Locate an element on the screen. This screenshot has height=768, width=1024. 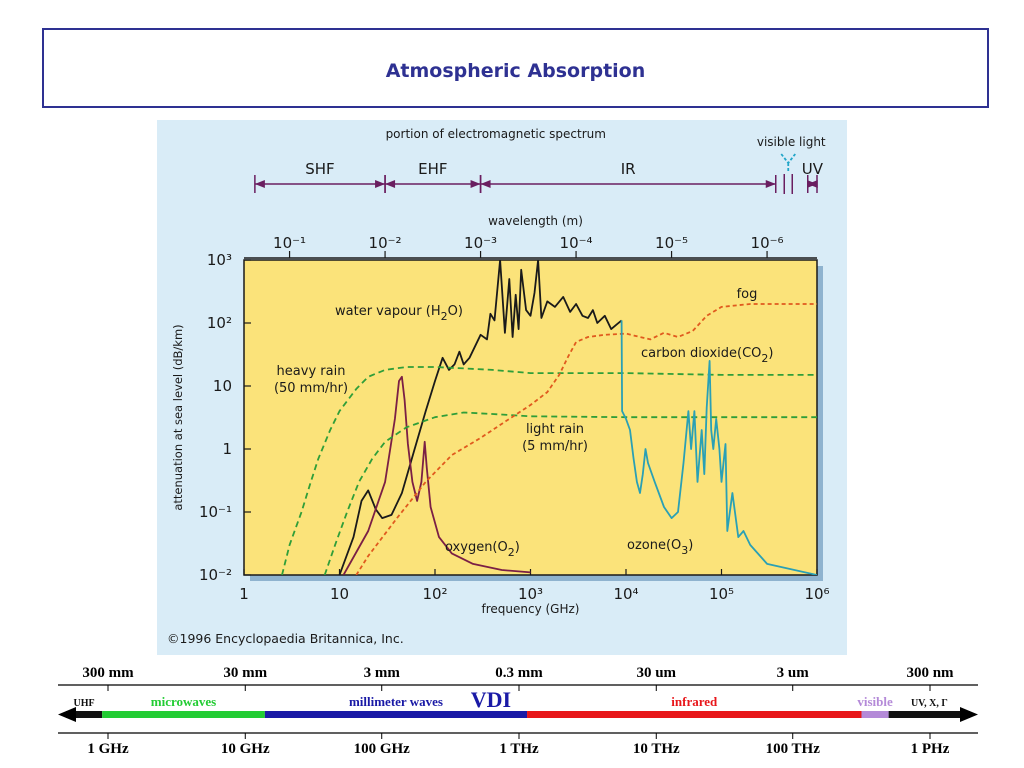
y-tick-label: 1 is located at coordinates (227, 449).